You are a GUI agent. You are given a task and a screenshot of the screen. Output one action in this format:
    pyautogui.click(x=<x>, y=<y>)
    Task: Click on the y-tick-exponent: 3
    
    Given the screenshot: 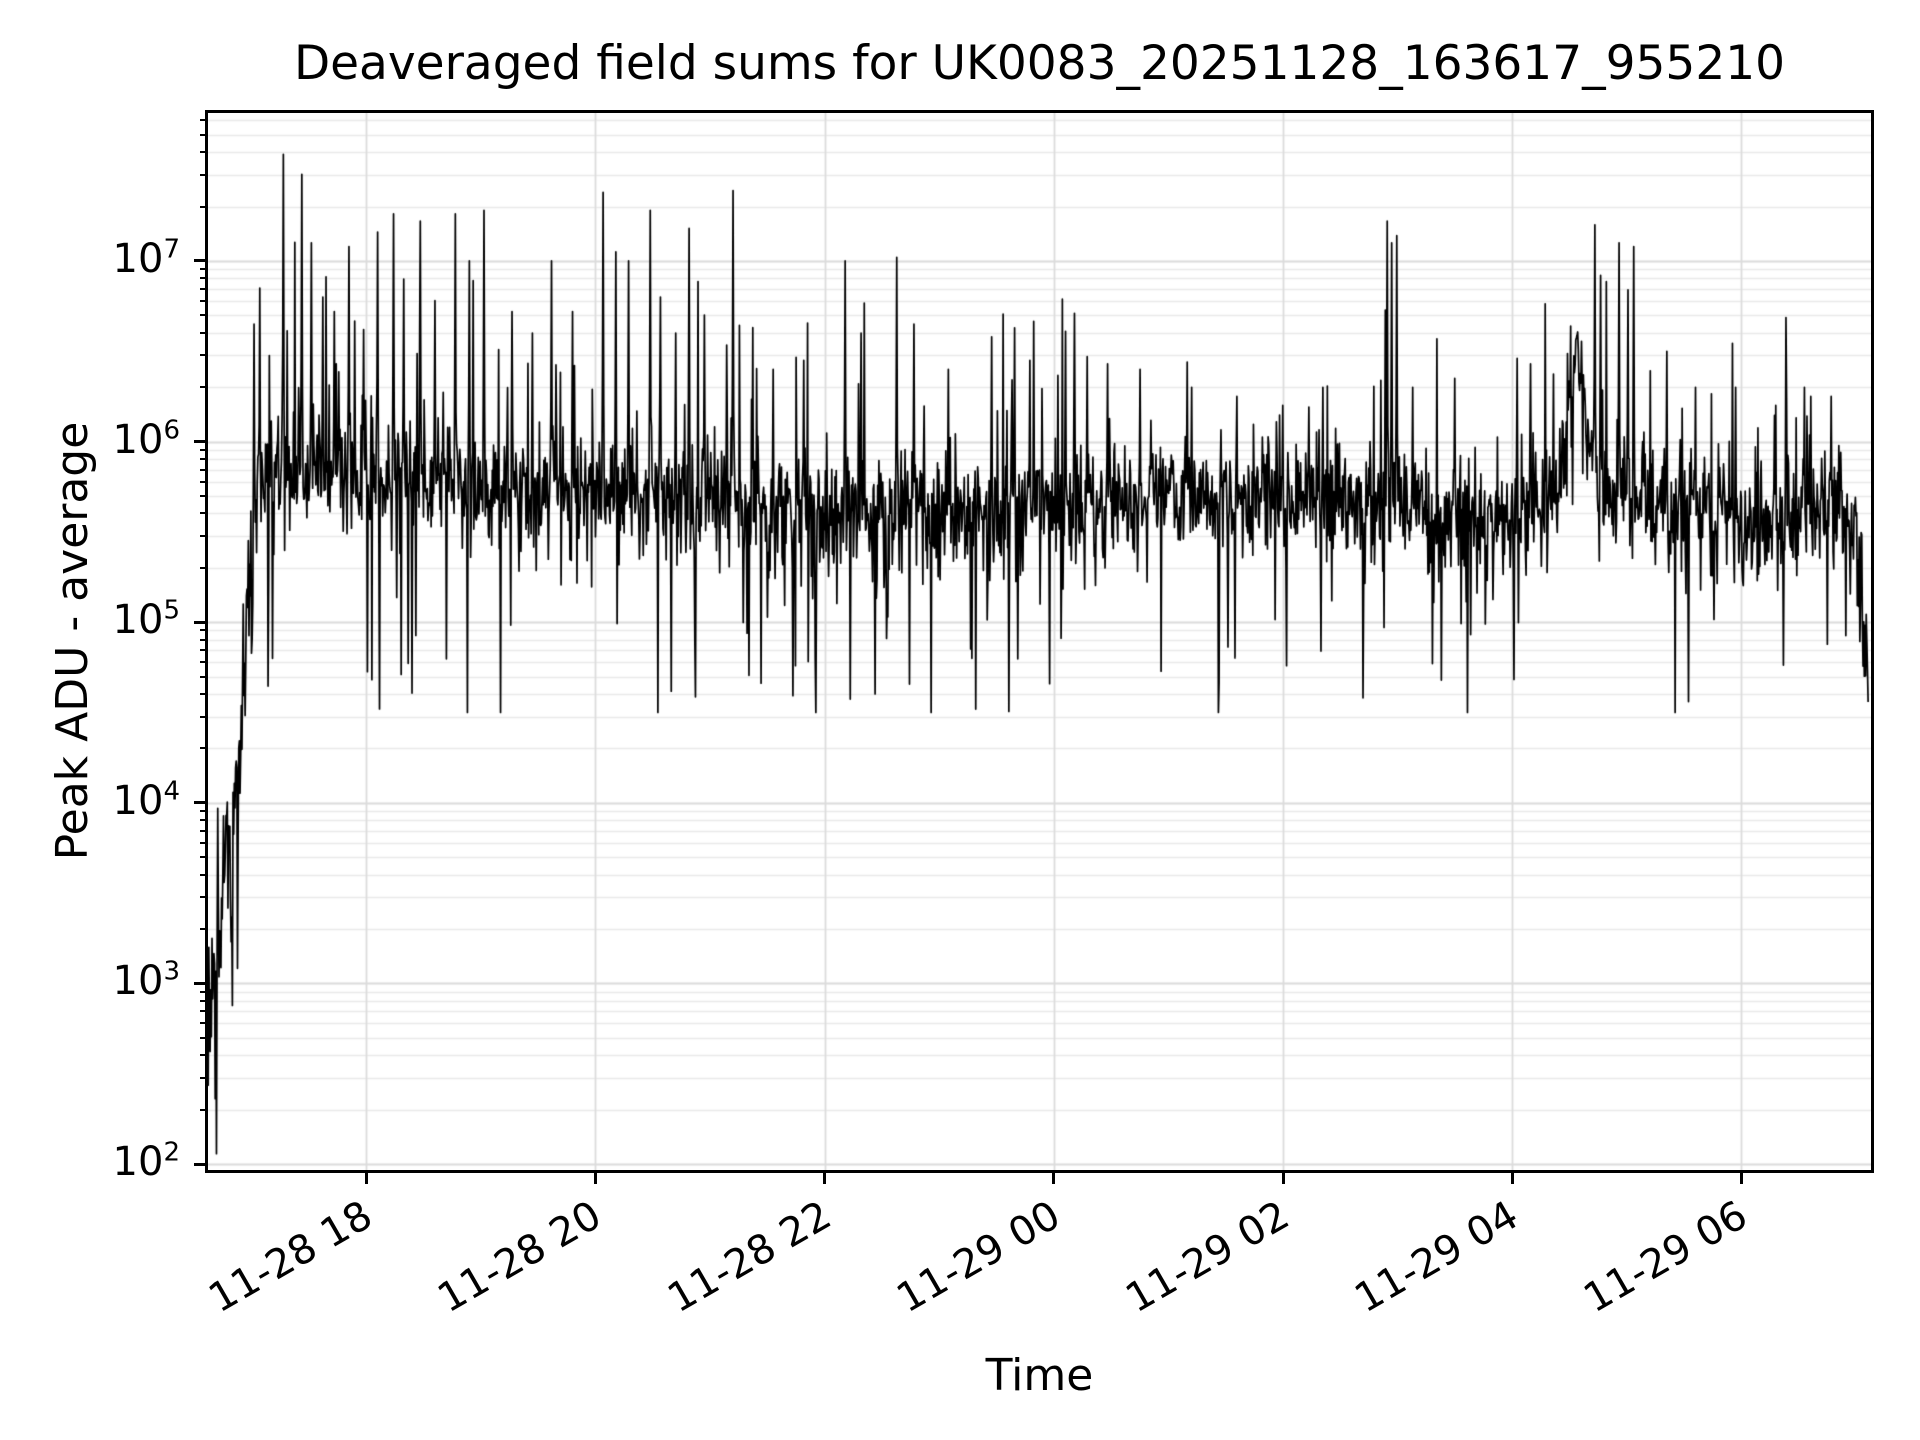 What is the action you would take?
    pyautogui.click(x=171, y=972)
    